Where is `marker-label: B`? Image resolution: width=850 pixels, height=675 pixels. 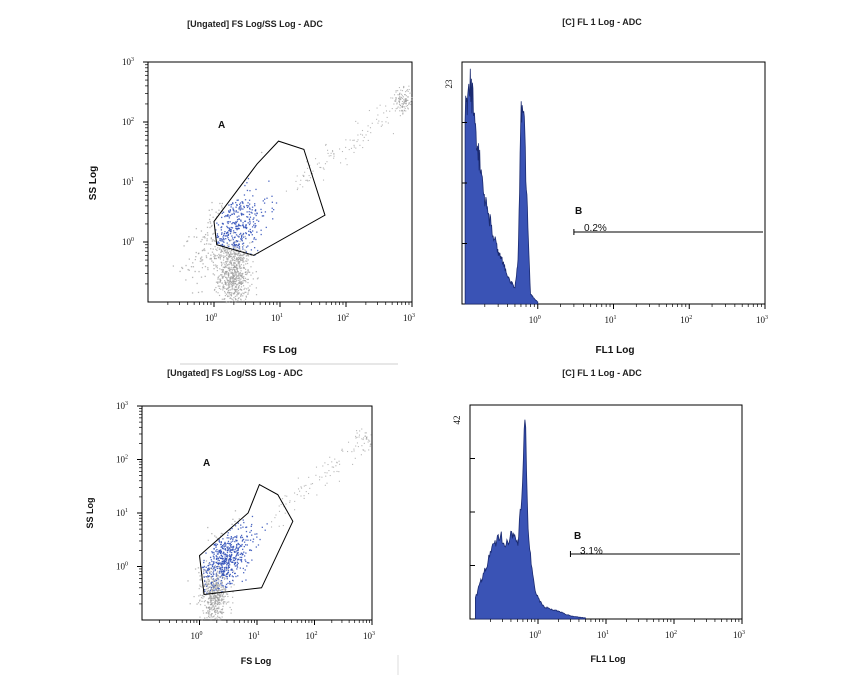 marker-label: B is located at coordinates (578, 211).